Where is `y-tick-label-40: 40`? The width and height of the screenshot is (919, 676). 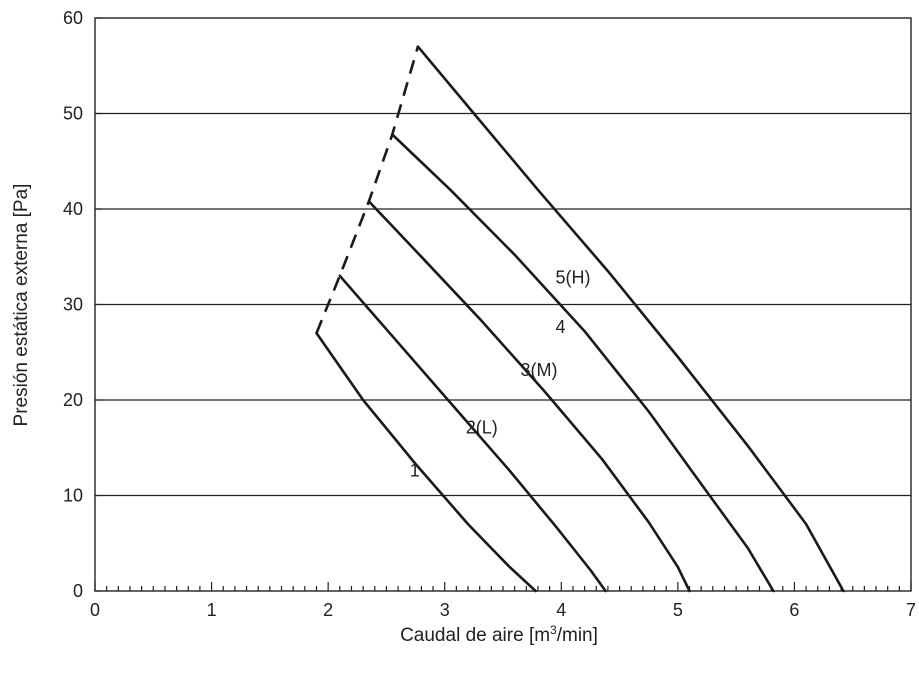 y-tick-label-40: 40 is located at coordinates (73, 209).